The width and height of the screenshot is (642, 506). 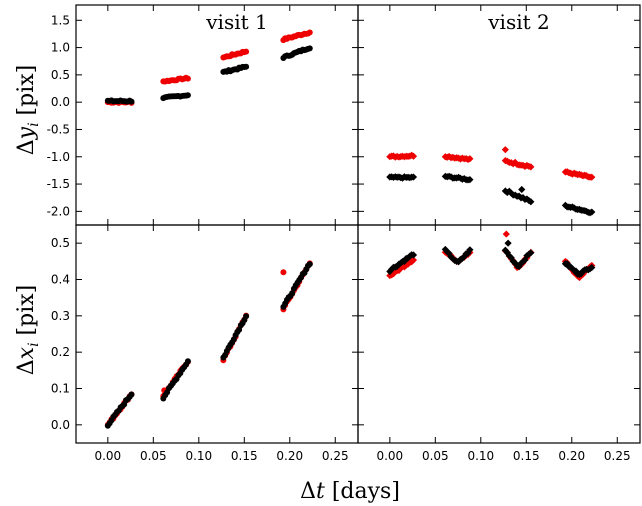 What do you see at coordinates (60, 316) in the screenshot?
I see `y-tick-label: 0.3` at bounding box center [60, 316].